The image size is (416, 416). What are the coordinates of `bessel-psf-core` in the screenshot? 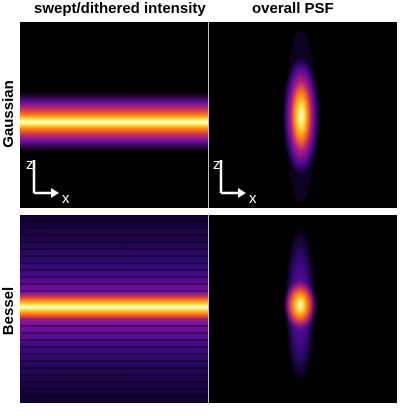 It's located at (300, 305).